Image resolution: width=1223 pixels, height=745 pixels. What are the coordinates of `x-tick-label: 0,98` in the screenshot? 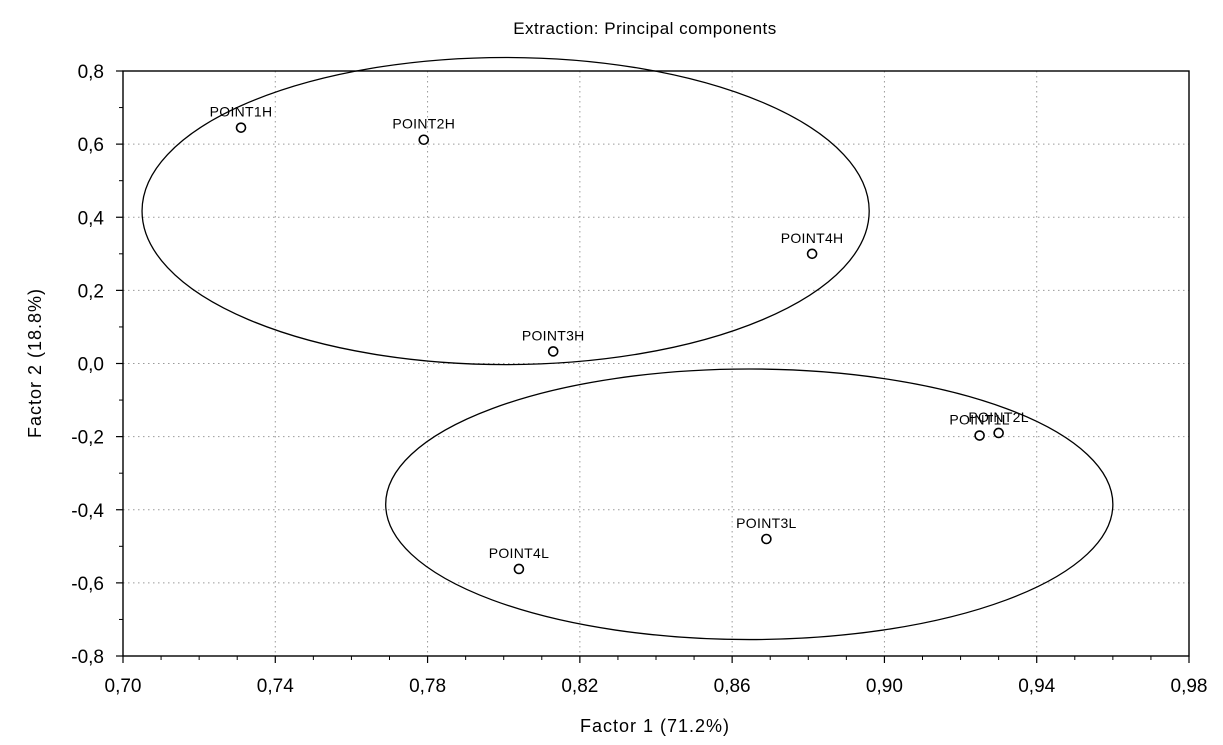 It's located at (1189, 686).